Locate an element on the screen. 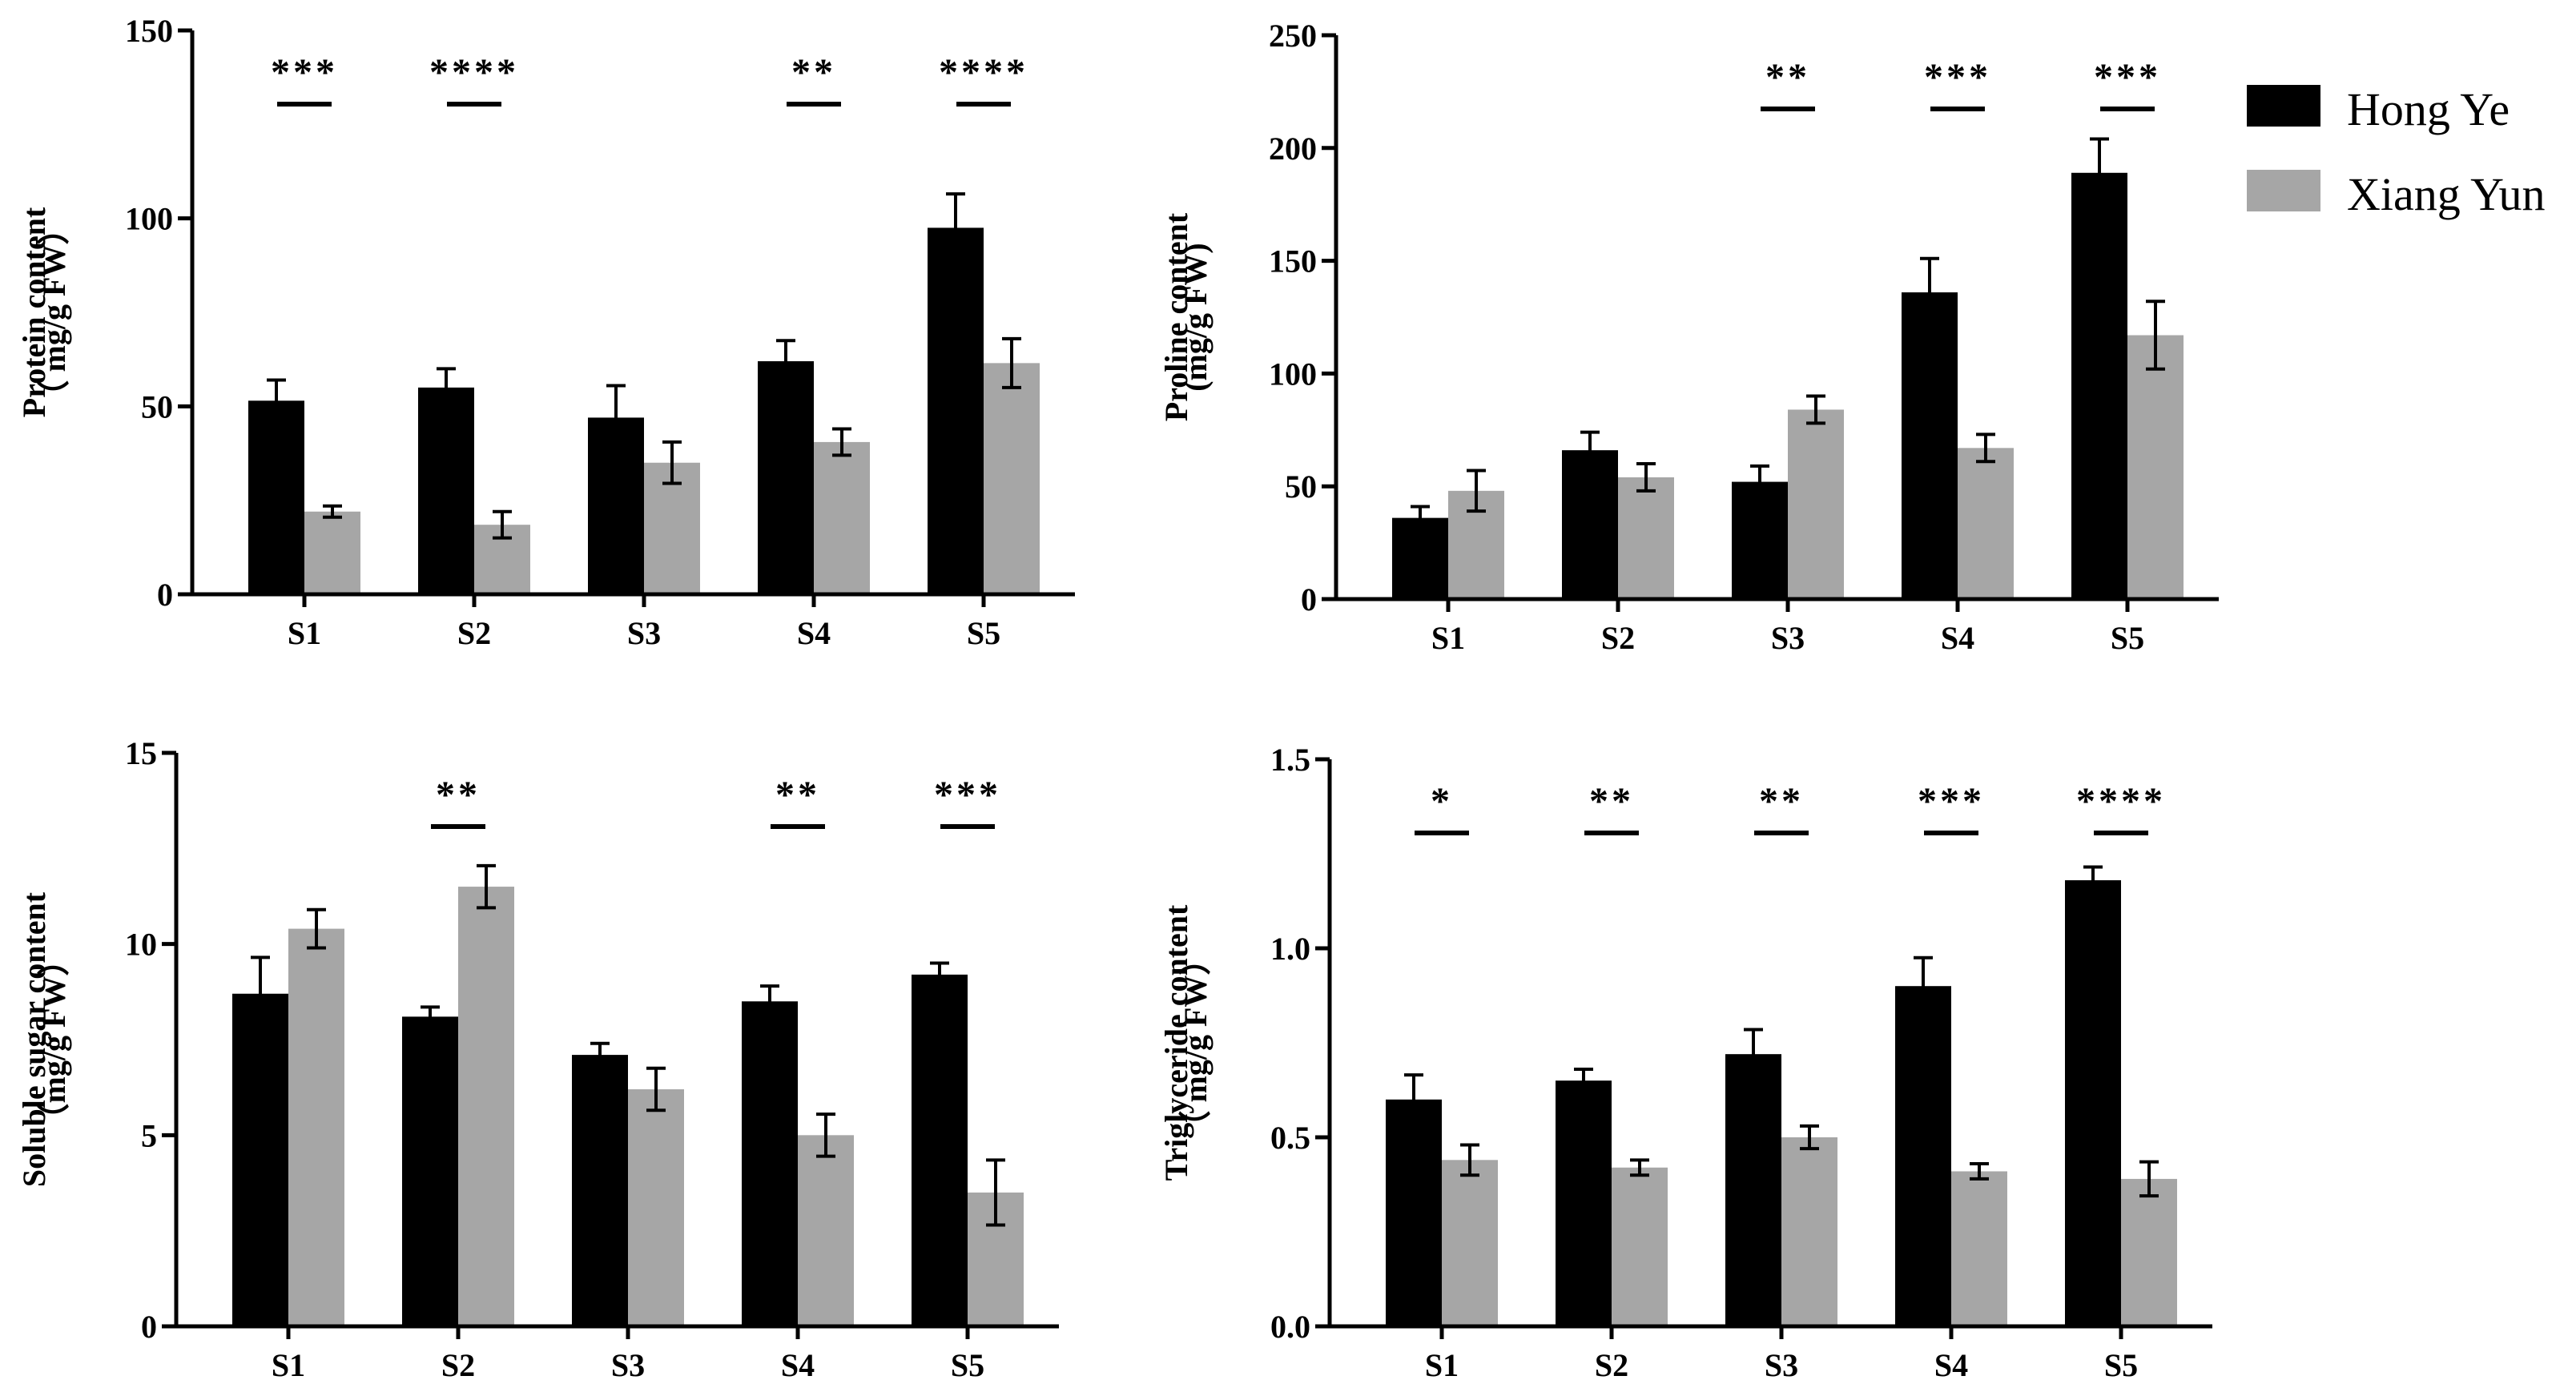 The image size is (2576, 1388). y-tick-label: 10 is located at coordinates (141, 945).